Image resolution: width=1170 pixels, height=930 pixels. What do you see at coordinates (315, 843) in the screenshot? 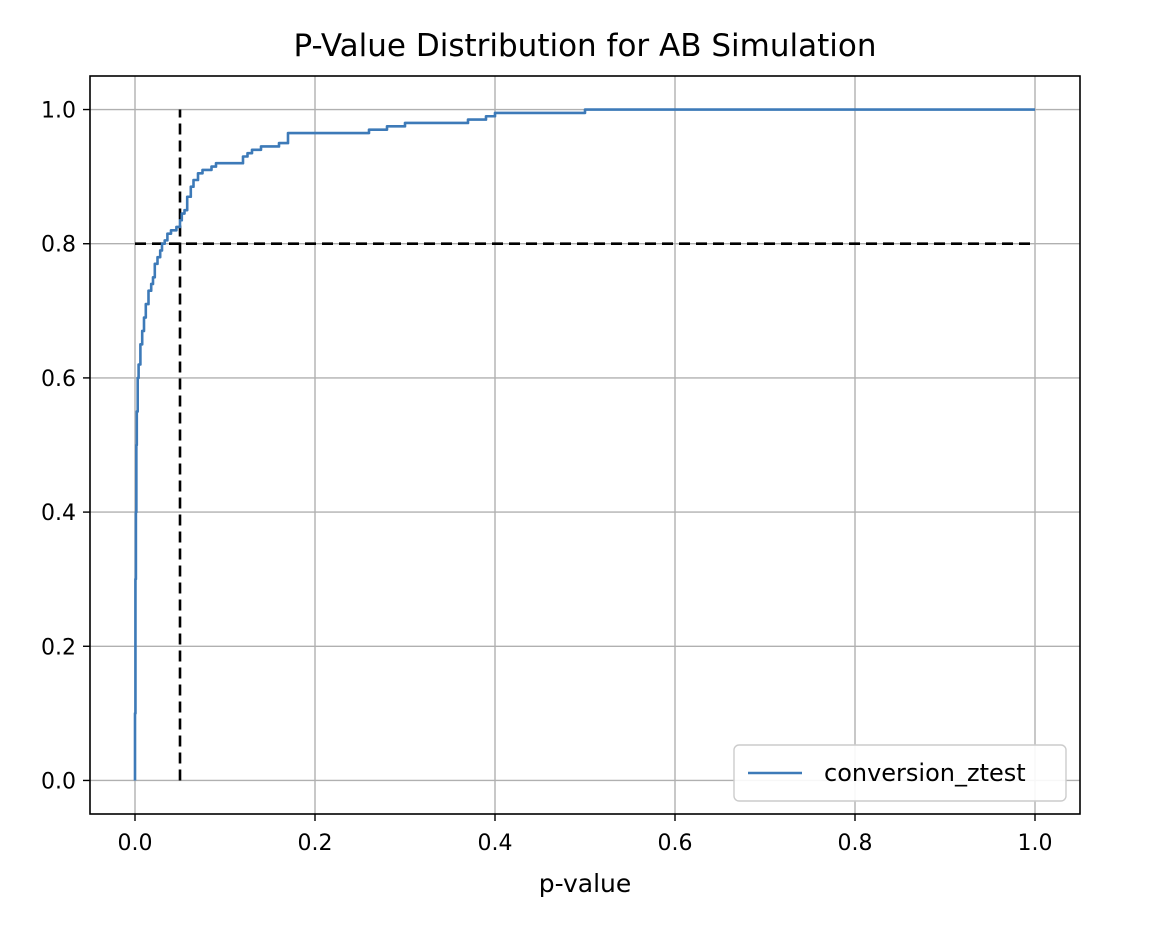
I see `x-tick-label: 0.2` at bounding box center [315, 843].